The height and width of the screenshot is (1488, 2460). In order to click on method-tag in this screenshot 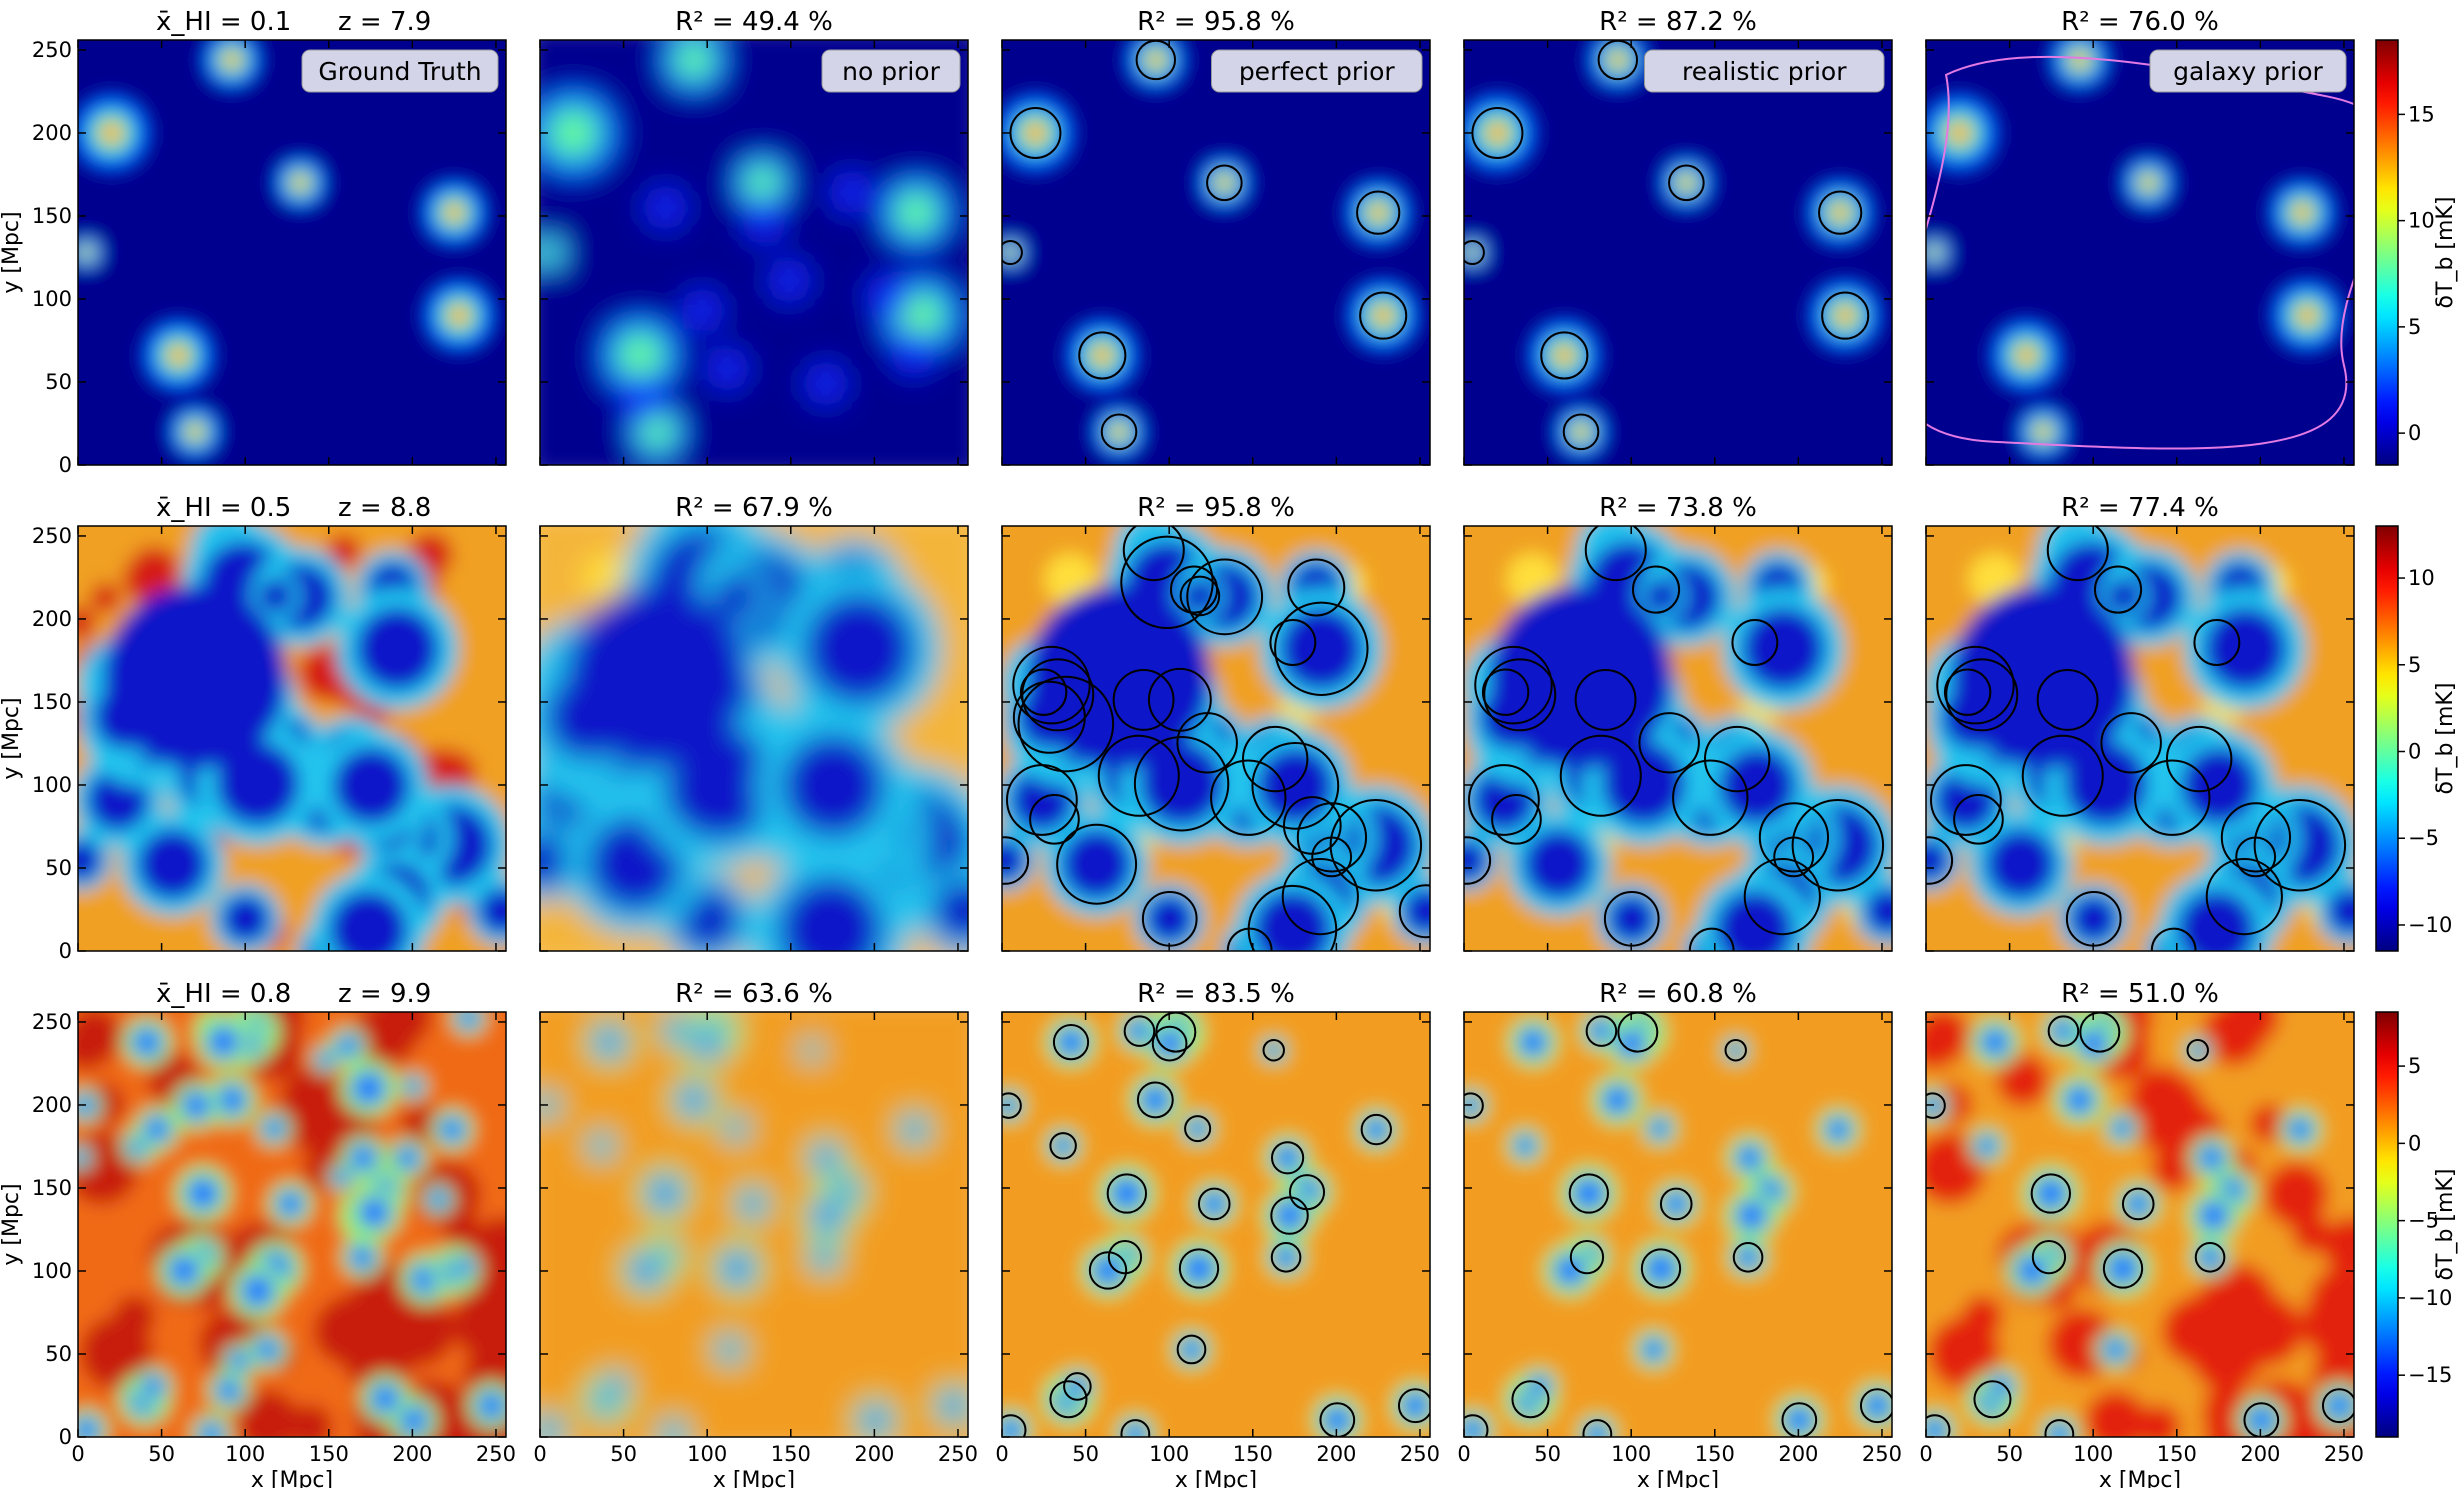, I will do `click(400, 71)`.